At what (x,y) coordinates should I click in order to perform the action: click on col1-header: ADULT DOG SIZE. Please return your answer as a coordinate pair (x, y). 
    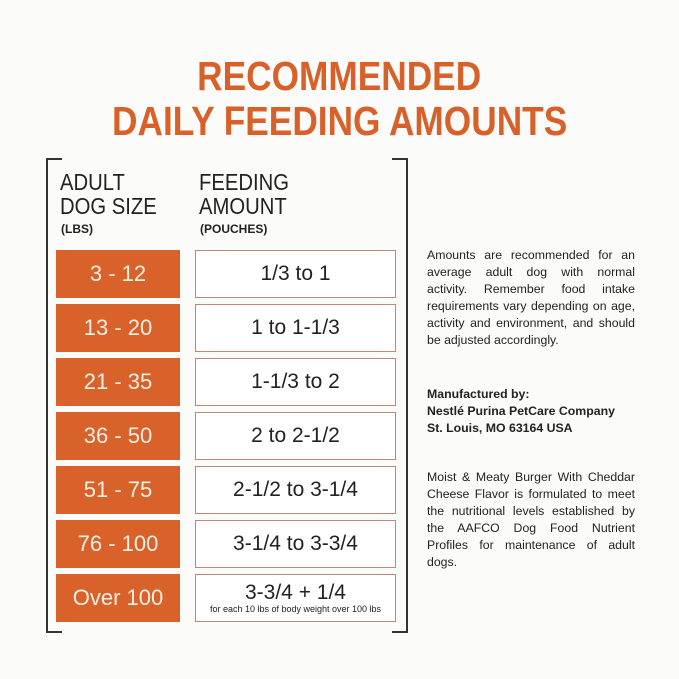
    Looking at the image, I should click on (108, 194).